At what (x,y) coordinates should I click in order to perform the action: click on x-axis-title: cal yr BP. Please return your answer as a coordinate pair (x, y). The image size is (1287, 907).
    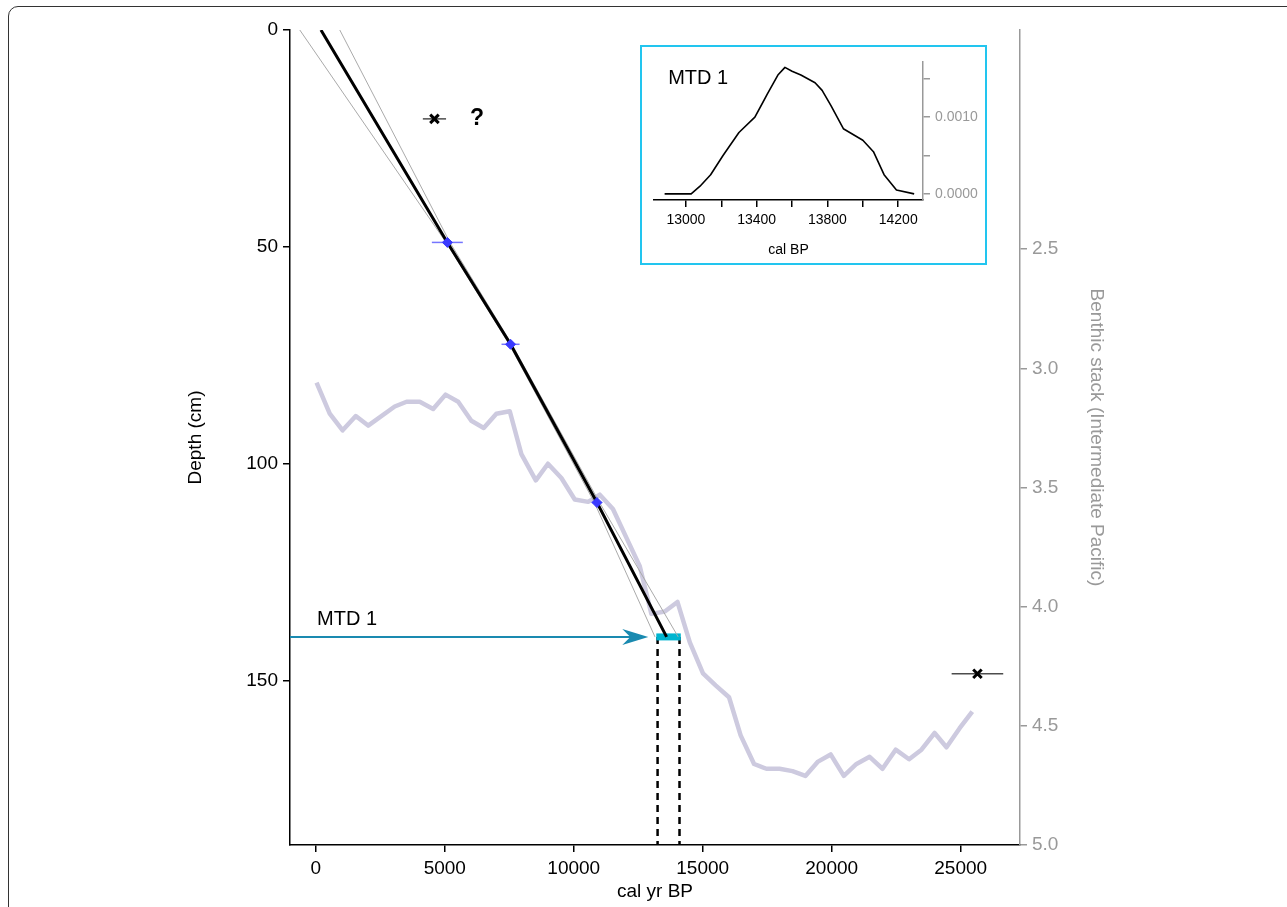
    Looking at the image, I should click on (655, 890).